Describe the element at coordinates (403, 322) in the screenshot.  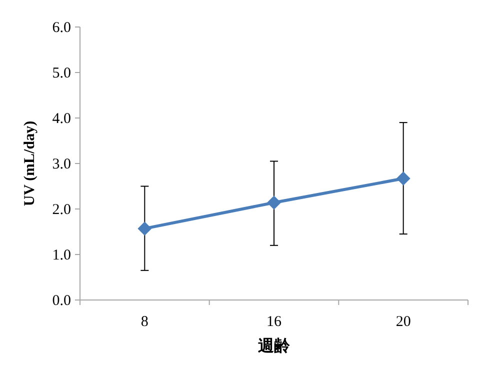
I see `x-tick-label: 20` at that location.